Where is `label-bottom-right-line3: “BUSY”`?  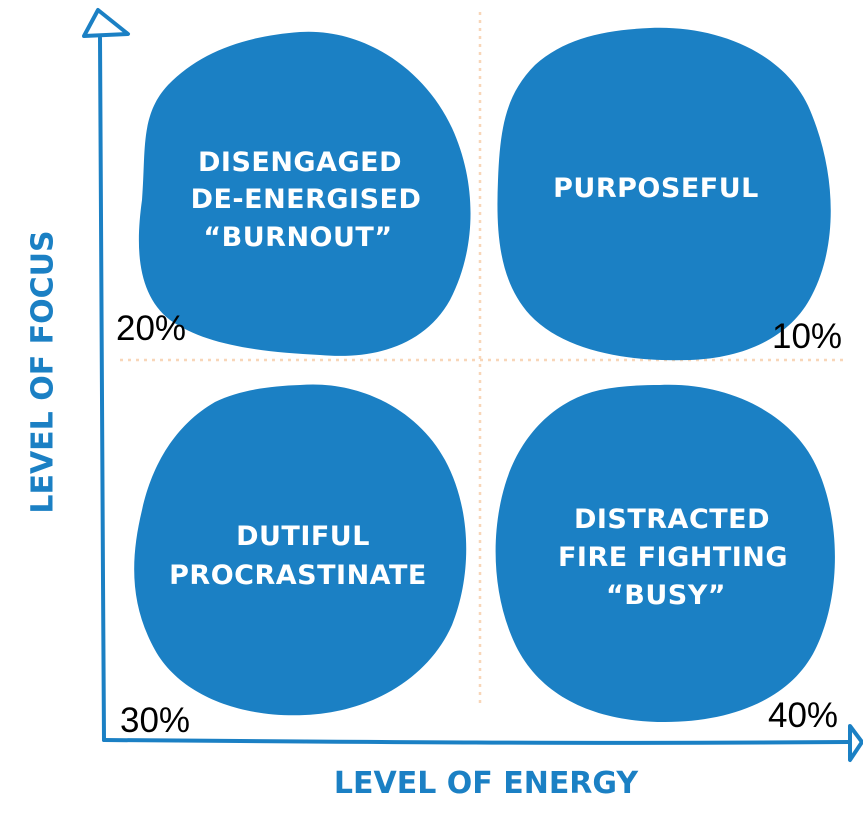 label-bottom-right-line3: “BUSY” is located at coordinates (666, 595).